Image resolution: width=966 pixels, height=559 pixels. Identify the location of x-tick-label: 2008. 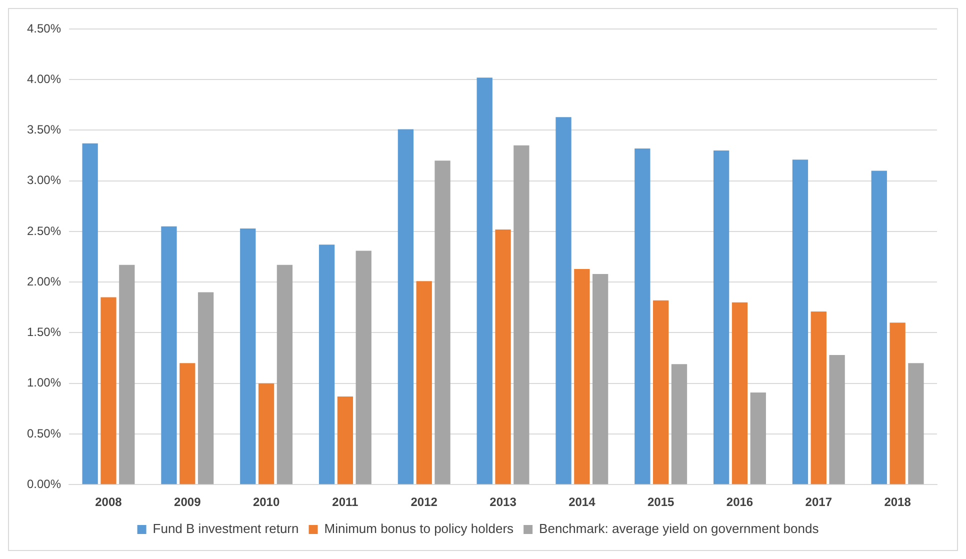
(108, 502).